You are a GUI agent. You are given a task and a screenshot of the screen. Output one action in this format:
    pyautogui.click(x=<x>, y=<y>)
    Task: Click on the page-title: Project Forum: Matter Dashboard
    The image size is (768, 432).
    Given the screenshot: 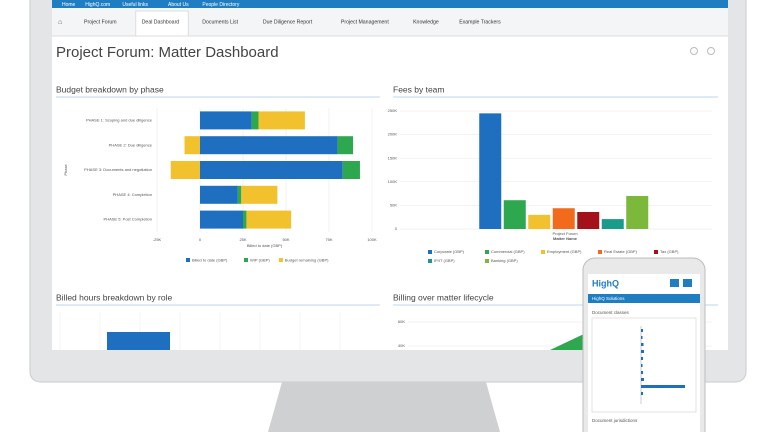 What is the action you would take?
    pyautogui.click(x=167, y=52)
    